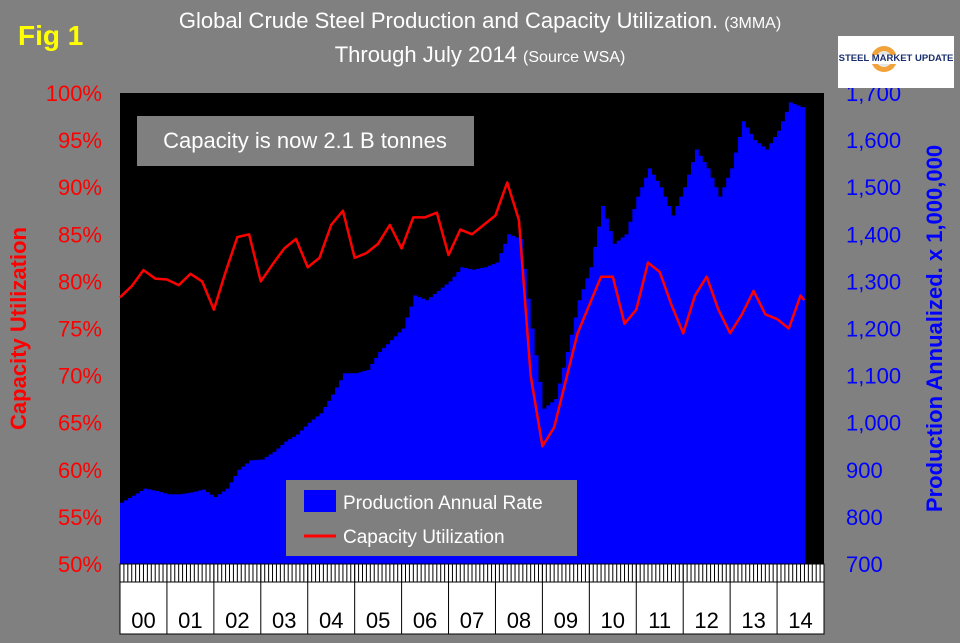 The image size is (960, 643). What do you see at coordinates (80, 517) in the screenshot?
I see `left-tick-label: 55%` at bounding box center [80, 517].